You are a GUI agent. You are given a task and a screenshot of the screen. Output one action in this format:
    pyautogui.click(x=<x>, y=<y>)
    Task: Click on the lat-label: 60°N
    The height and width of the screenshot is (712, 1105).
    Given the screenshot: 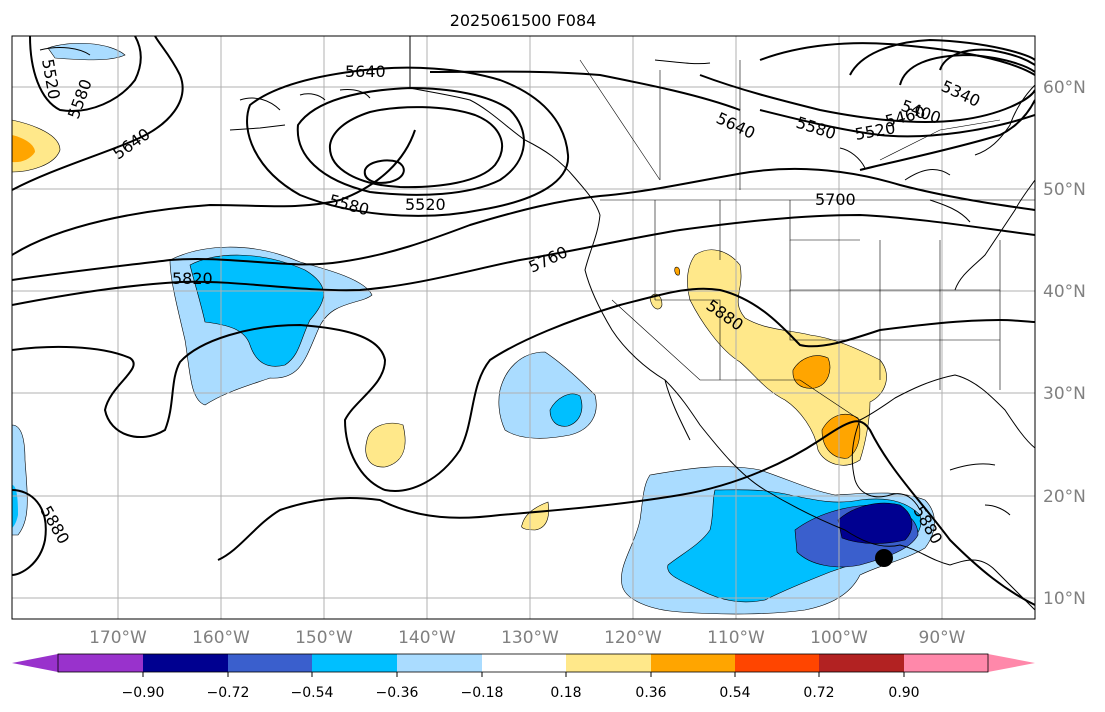 What is the action you would take?
    pyautogui.click(x=1064, y=88)
    